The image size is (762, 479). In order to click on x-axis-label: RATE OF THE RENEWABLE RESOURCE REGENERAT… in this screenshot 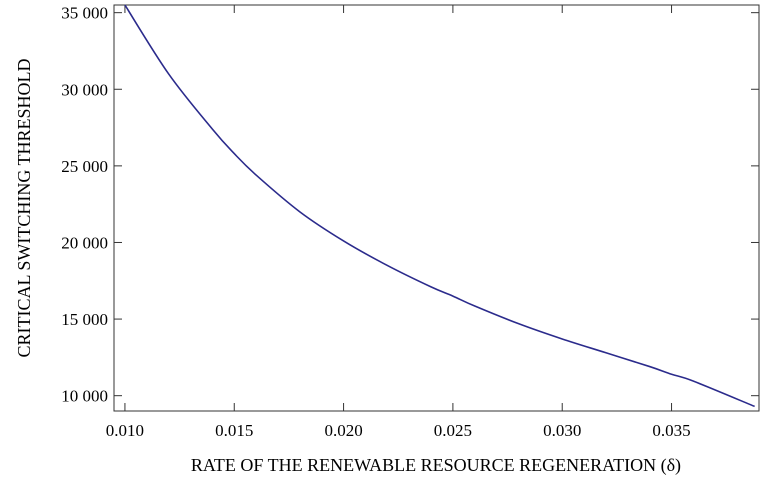, I will do `click(436, 465)`.